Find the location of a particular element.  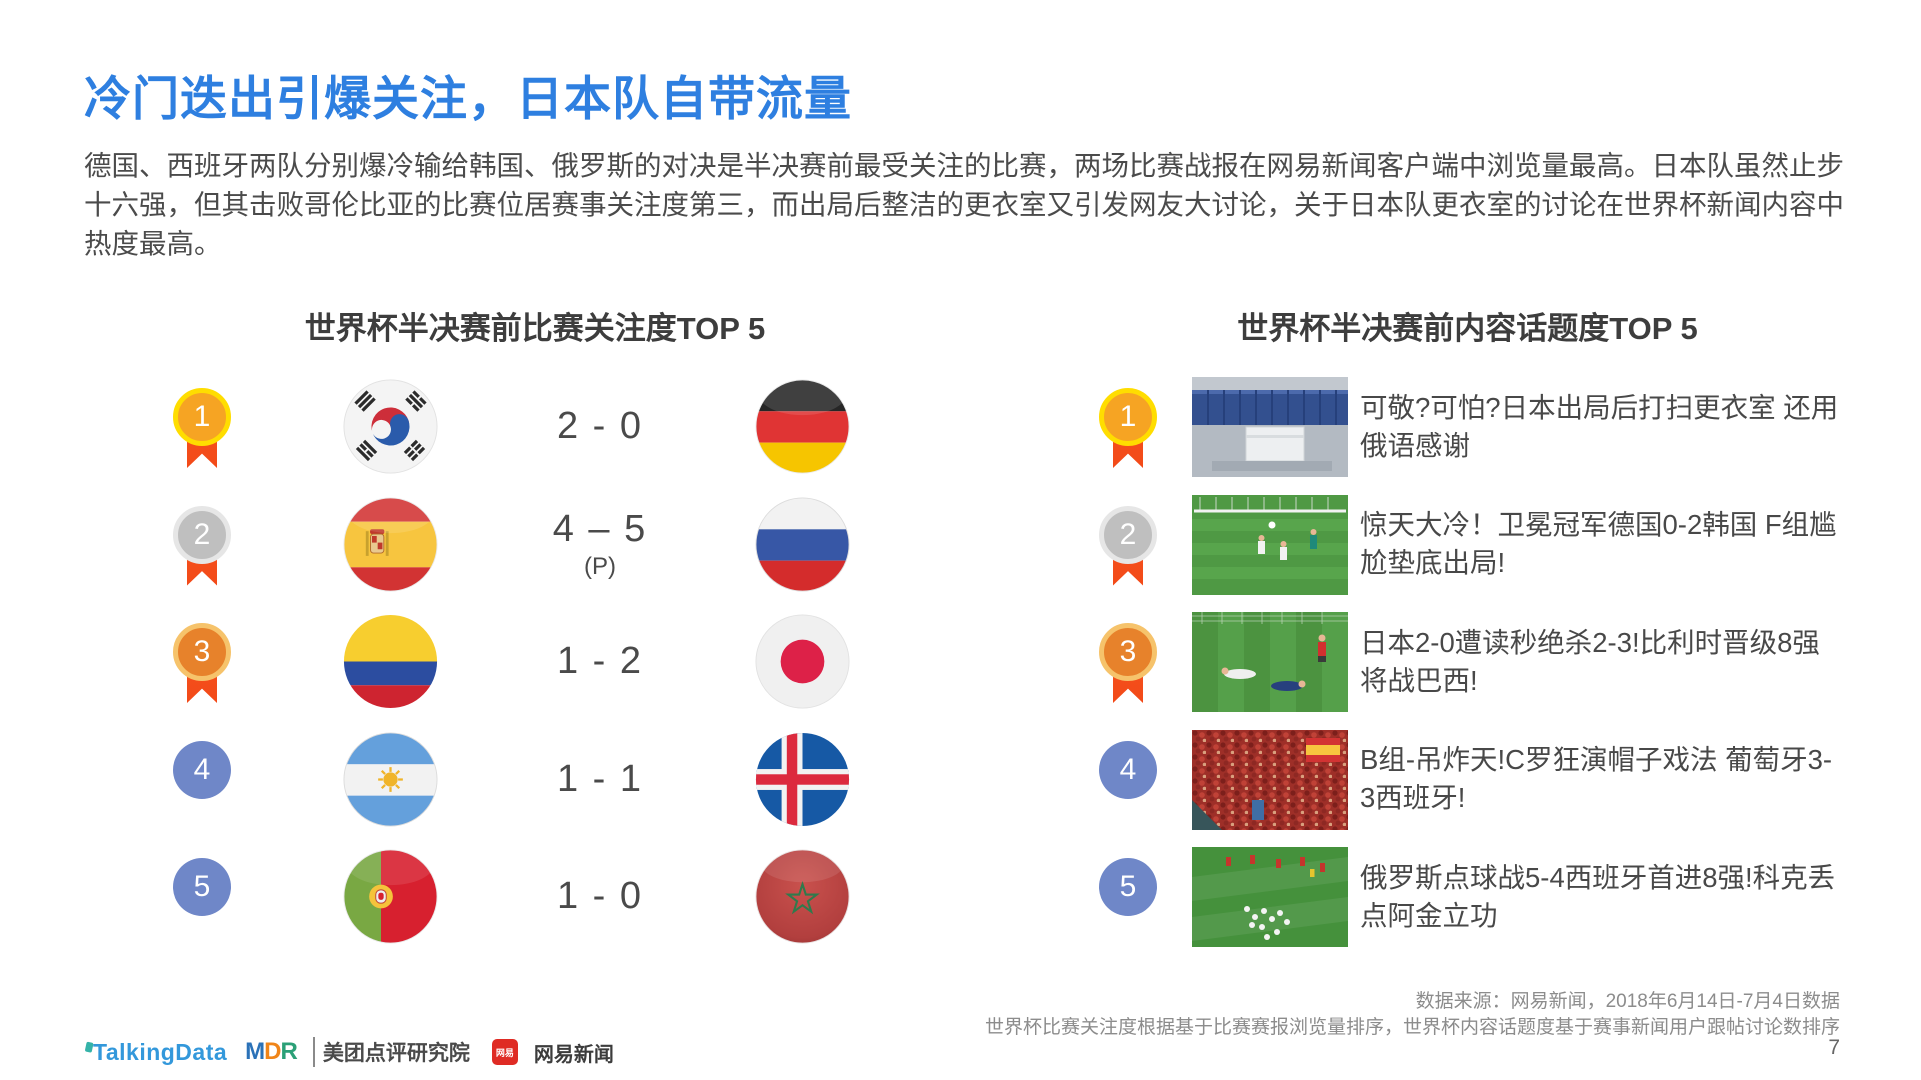

spain-crest is located at coordinates (377, 542).